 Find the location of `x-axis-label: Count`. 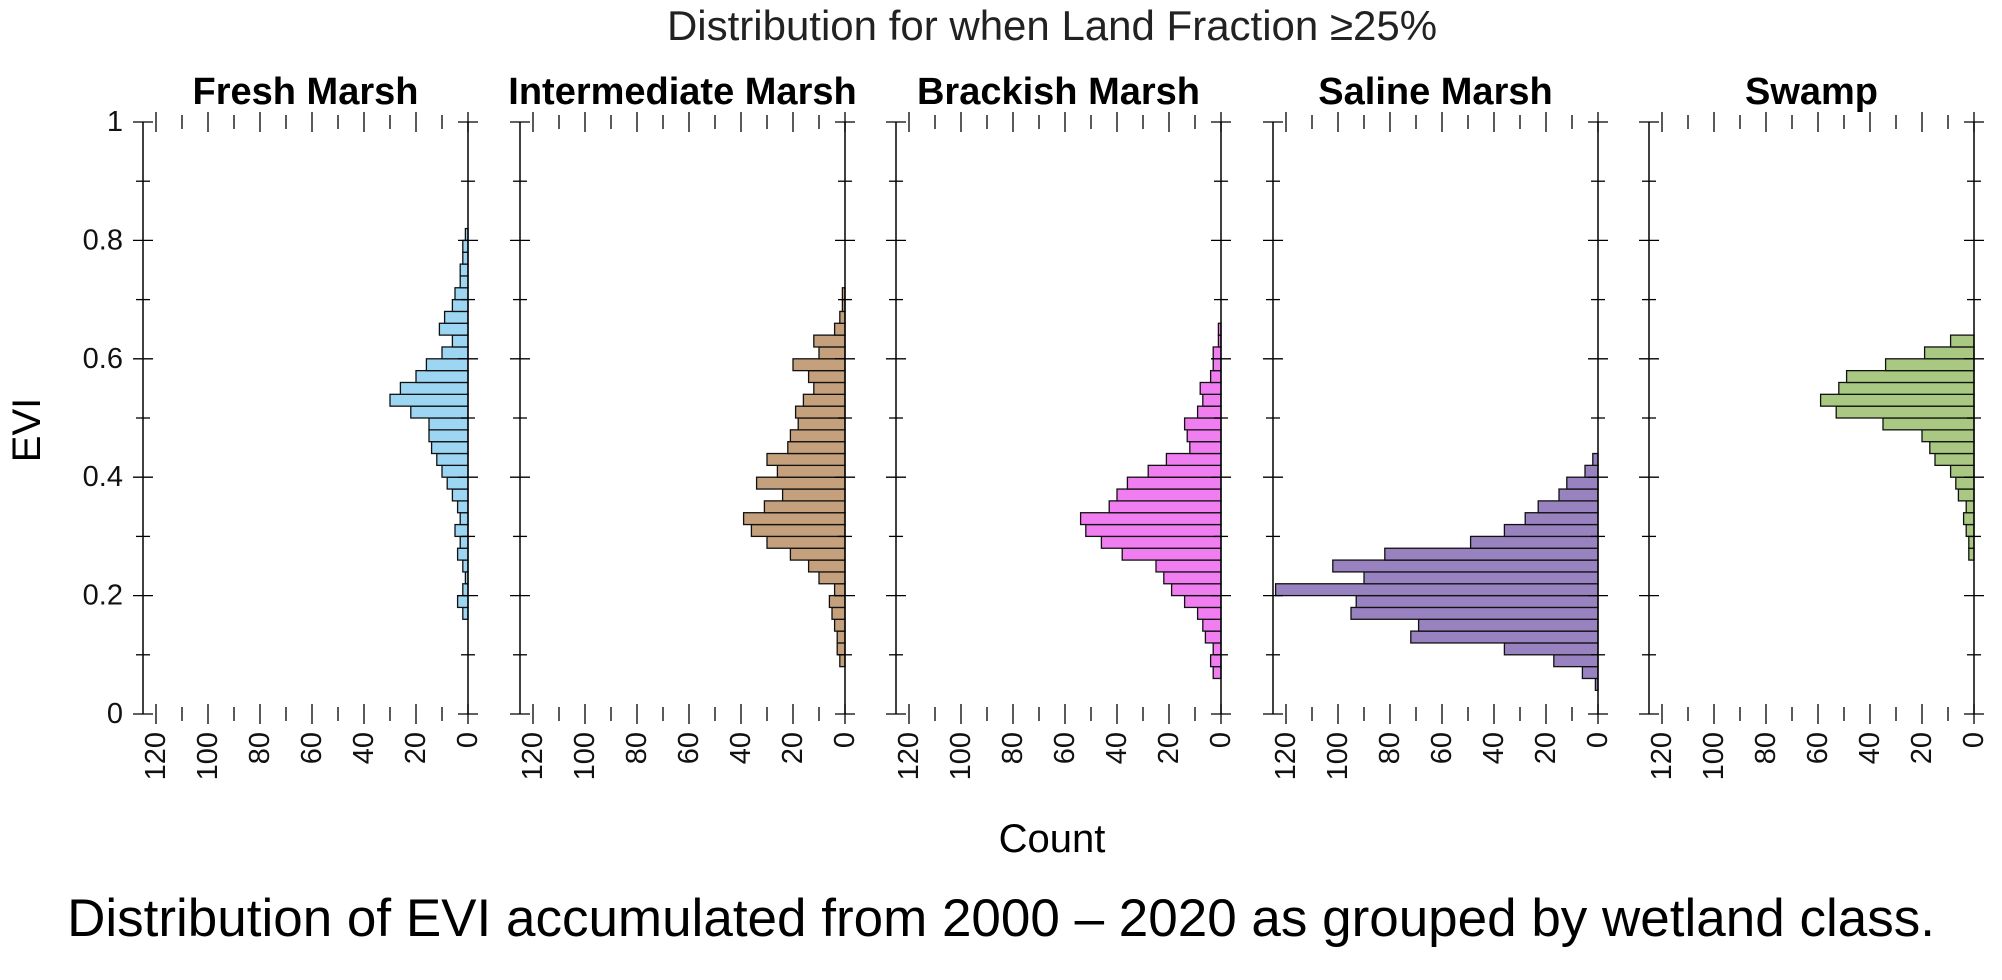

x-axis-label: Count is located at coordinates (1052, 839).